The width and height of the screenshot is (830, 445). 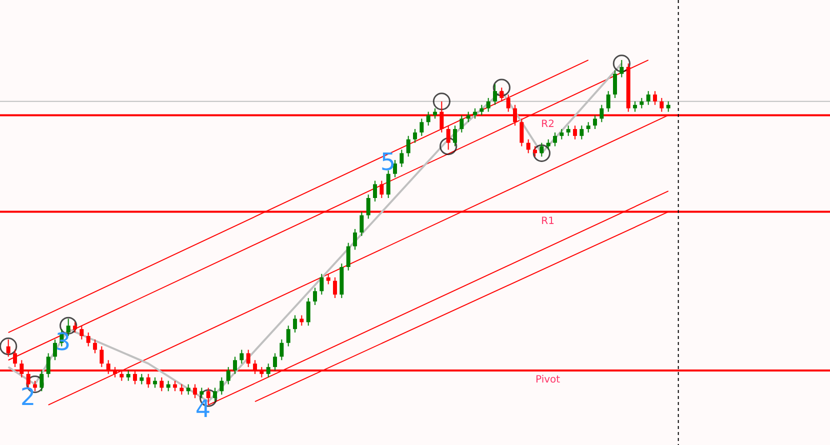 I want to click on ref-line-label: Pivot, so click(x=548, y=380).